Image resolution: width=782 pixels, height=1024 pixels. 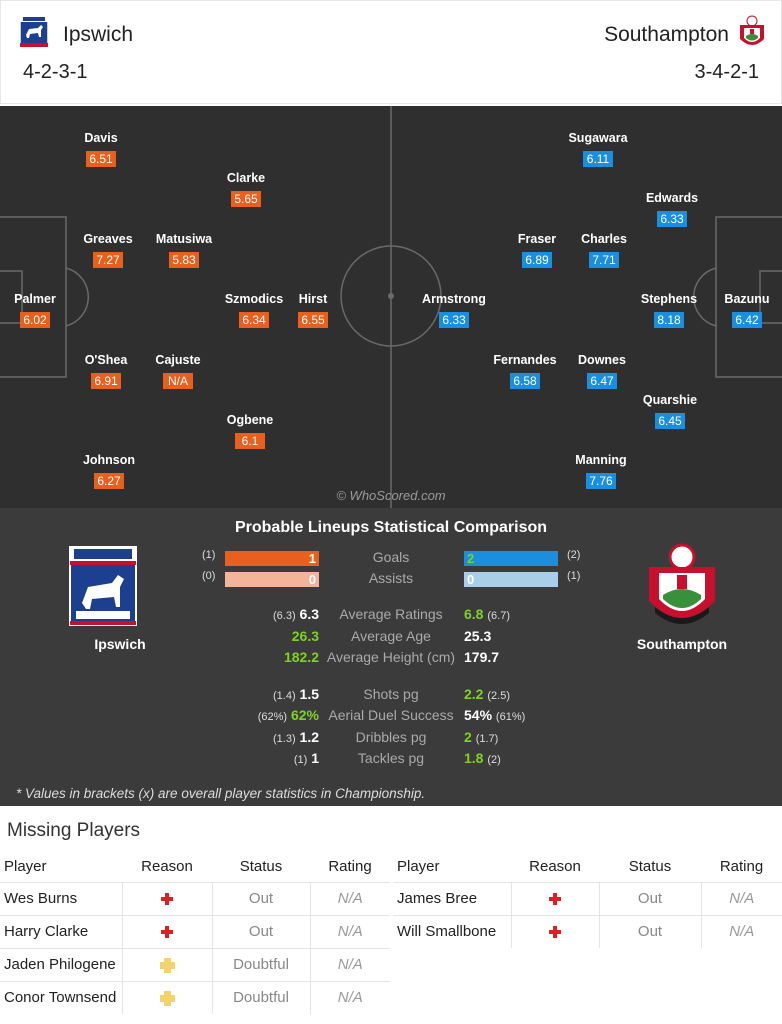 What do you see at coordinates (454, 299) in the screenshot?
I see `player-name: Armstrong` at bounding box center [454, 299].